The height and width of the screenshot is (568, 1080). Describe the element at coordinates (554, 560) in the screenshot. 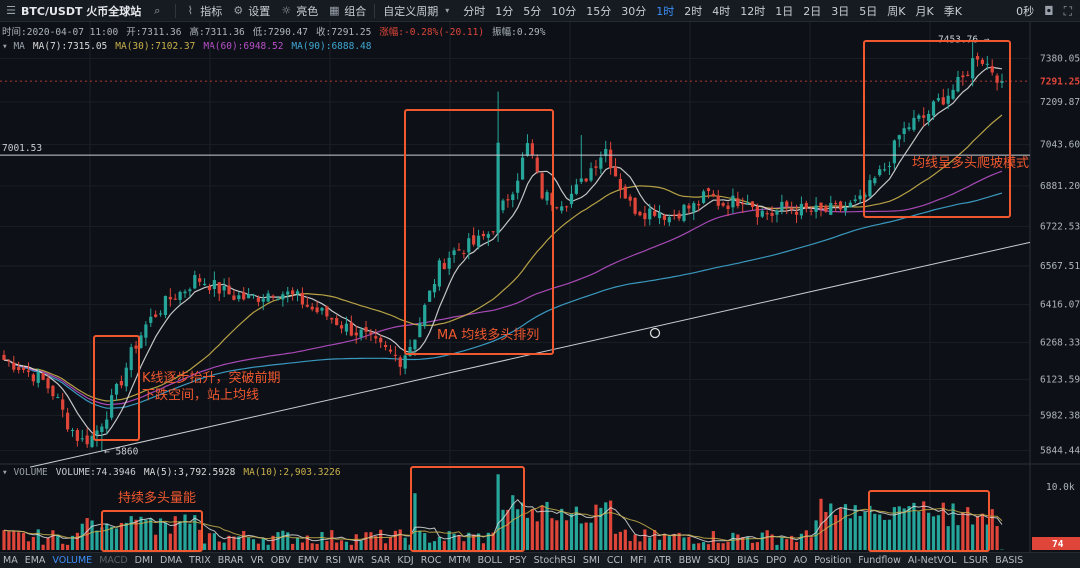

I see `indicator-tab-stochrsi: StochRSI` at that location.